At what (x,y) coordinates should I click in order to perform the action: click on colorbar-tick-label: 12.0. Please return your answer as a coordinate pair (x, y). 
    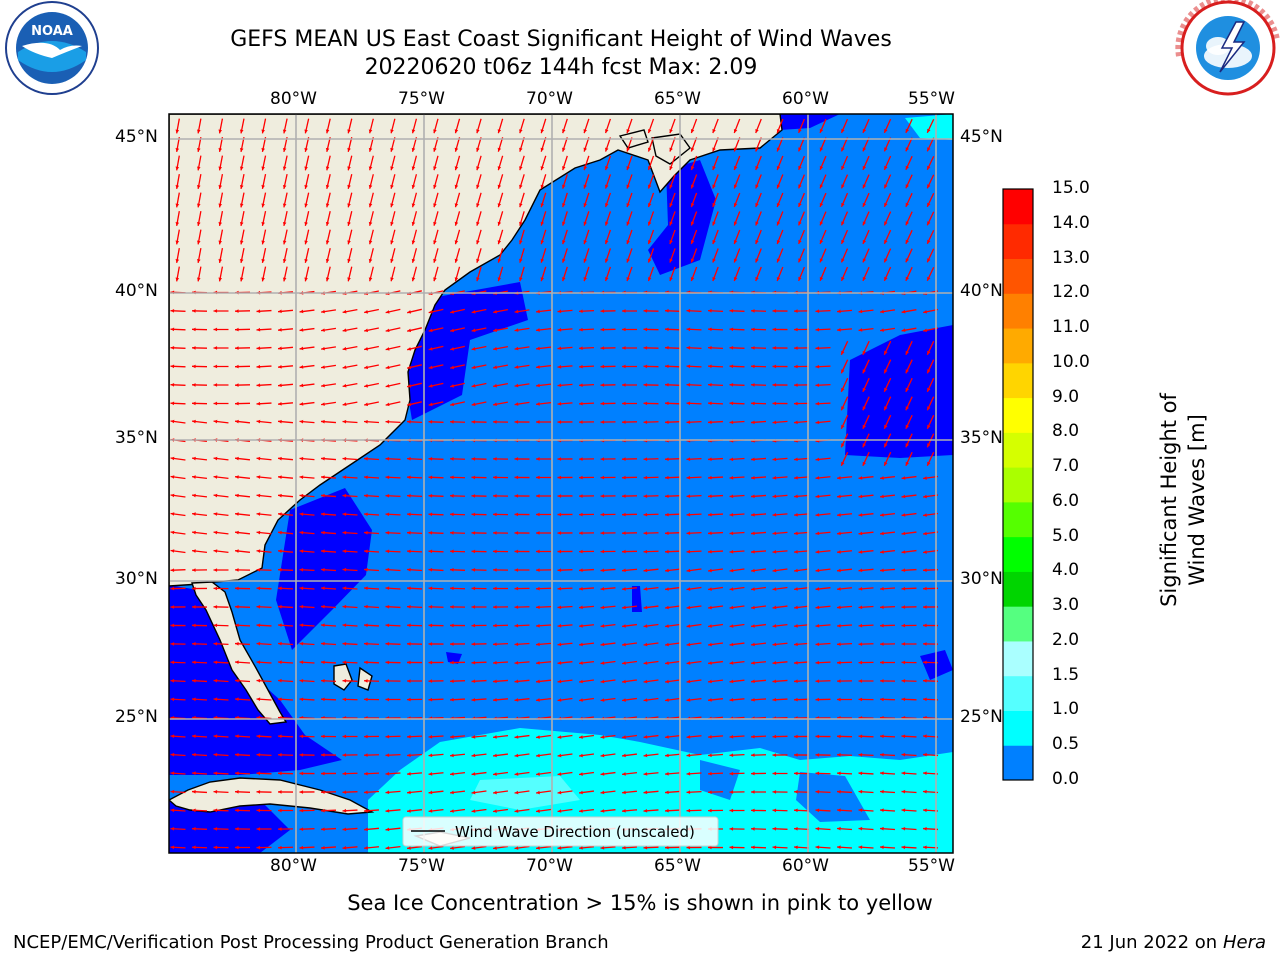
    Looking at the image, I should click on (1071, 292).